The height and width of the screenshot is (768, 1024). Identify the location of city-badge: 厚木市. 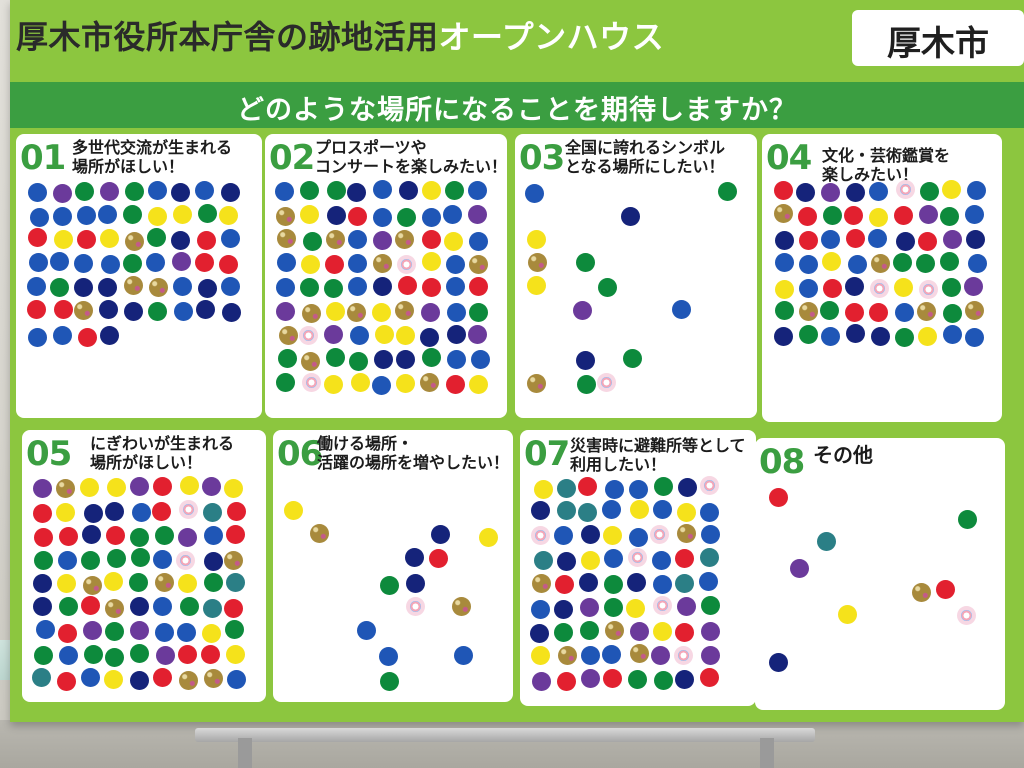
(938, 38).